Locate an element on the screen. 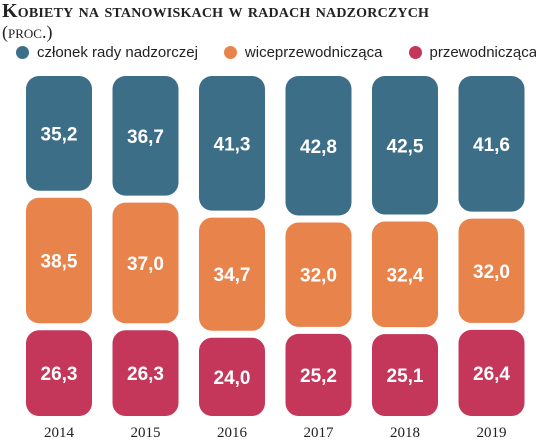 The height and width of the screenshot is (442, 536). bar-segment-2016-s2 is located at coordinates (232, 376).